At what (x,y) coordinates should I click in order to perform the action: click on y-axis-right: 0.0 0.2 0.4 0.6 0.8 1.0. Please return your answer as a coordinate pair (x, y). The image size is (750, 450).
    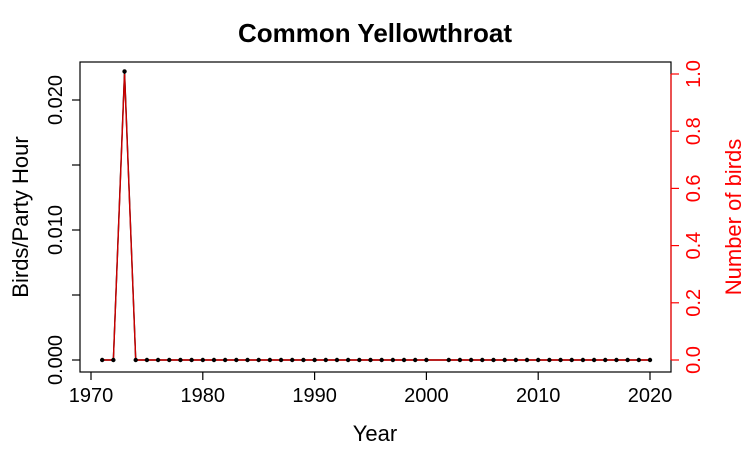
    Looking at the image, I should click on (687, 217).